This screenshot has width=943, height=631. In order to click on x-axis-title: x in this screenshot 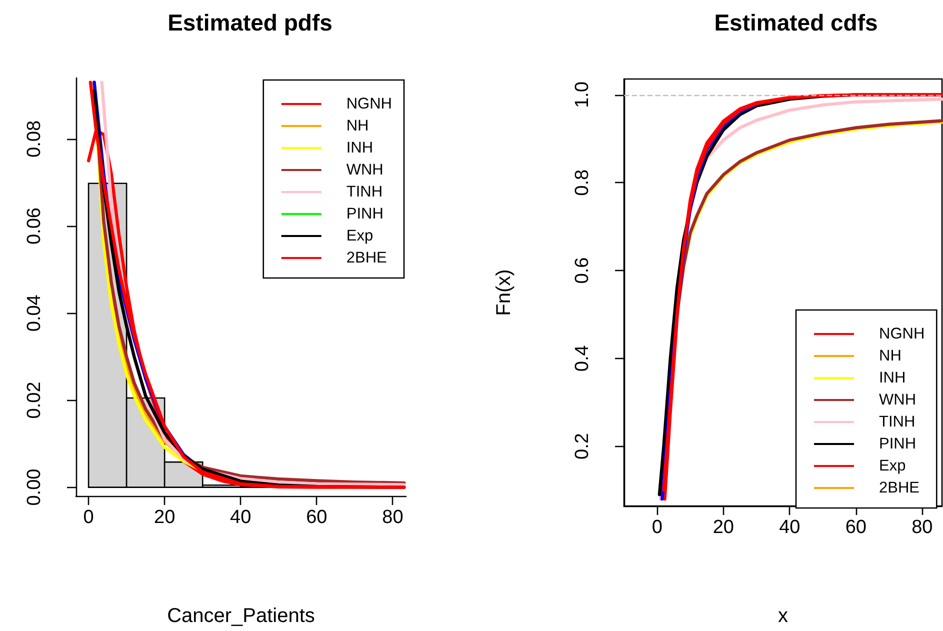, I will do `click(783, 616)`.